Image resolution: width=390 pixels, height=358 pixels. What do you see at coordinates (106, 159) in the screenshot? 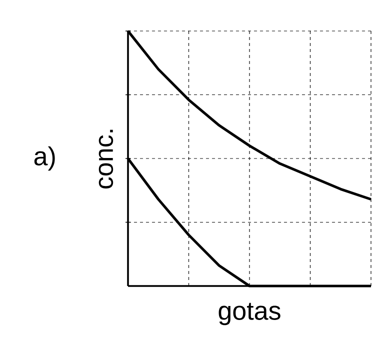
I see `y-axis-title: conc.` at bounding box center [106, 159].